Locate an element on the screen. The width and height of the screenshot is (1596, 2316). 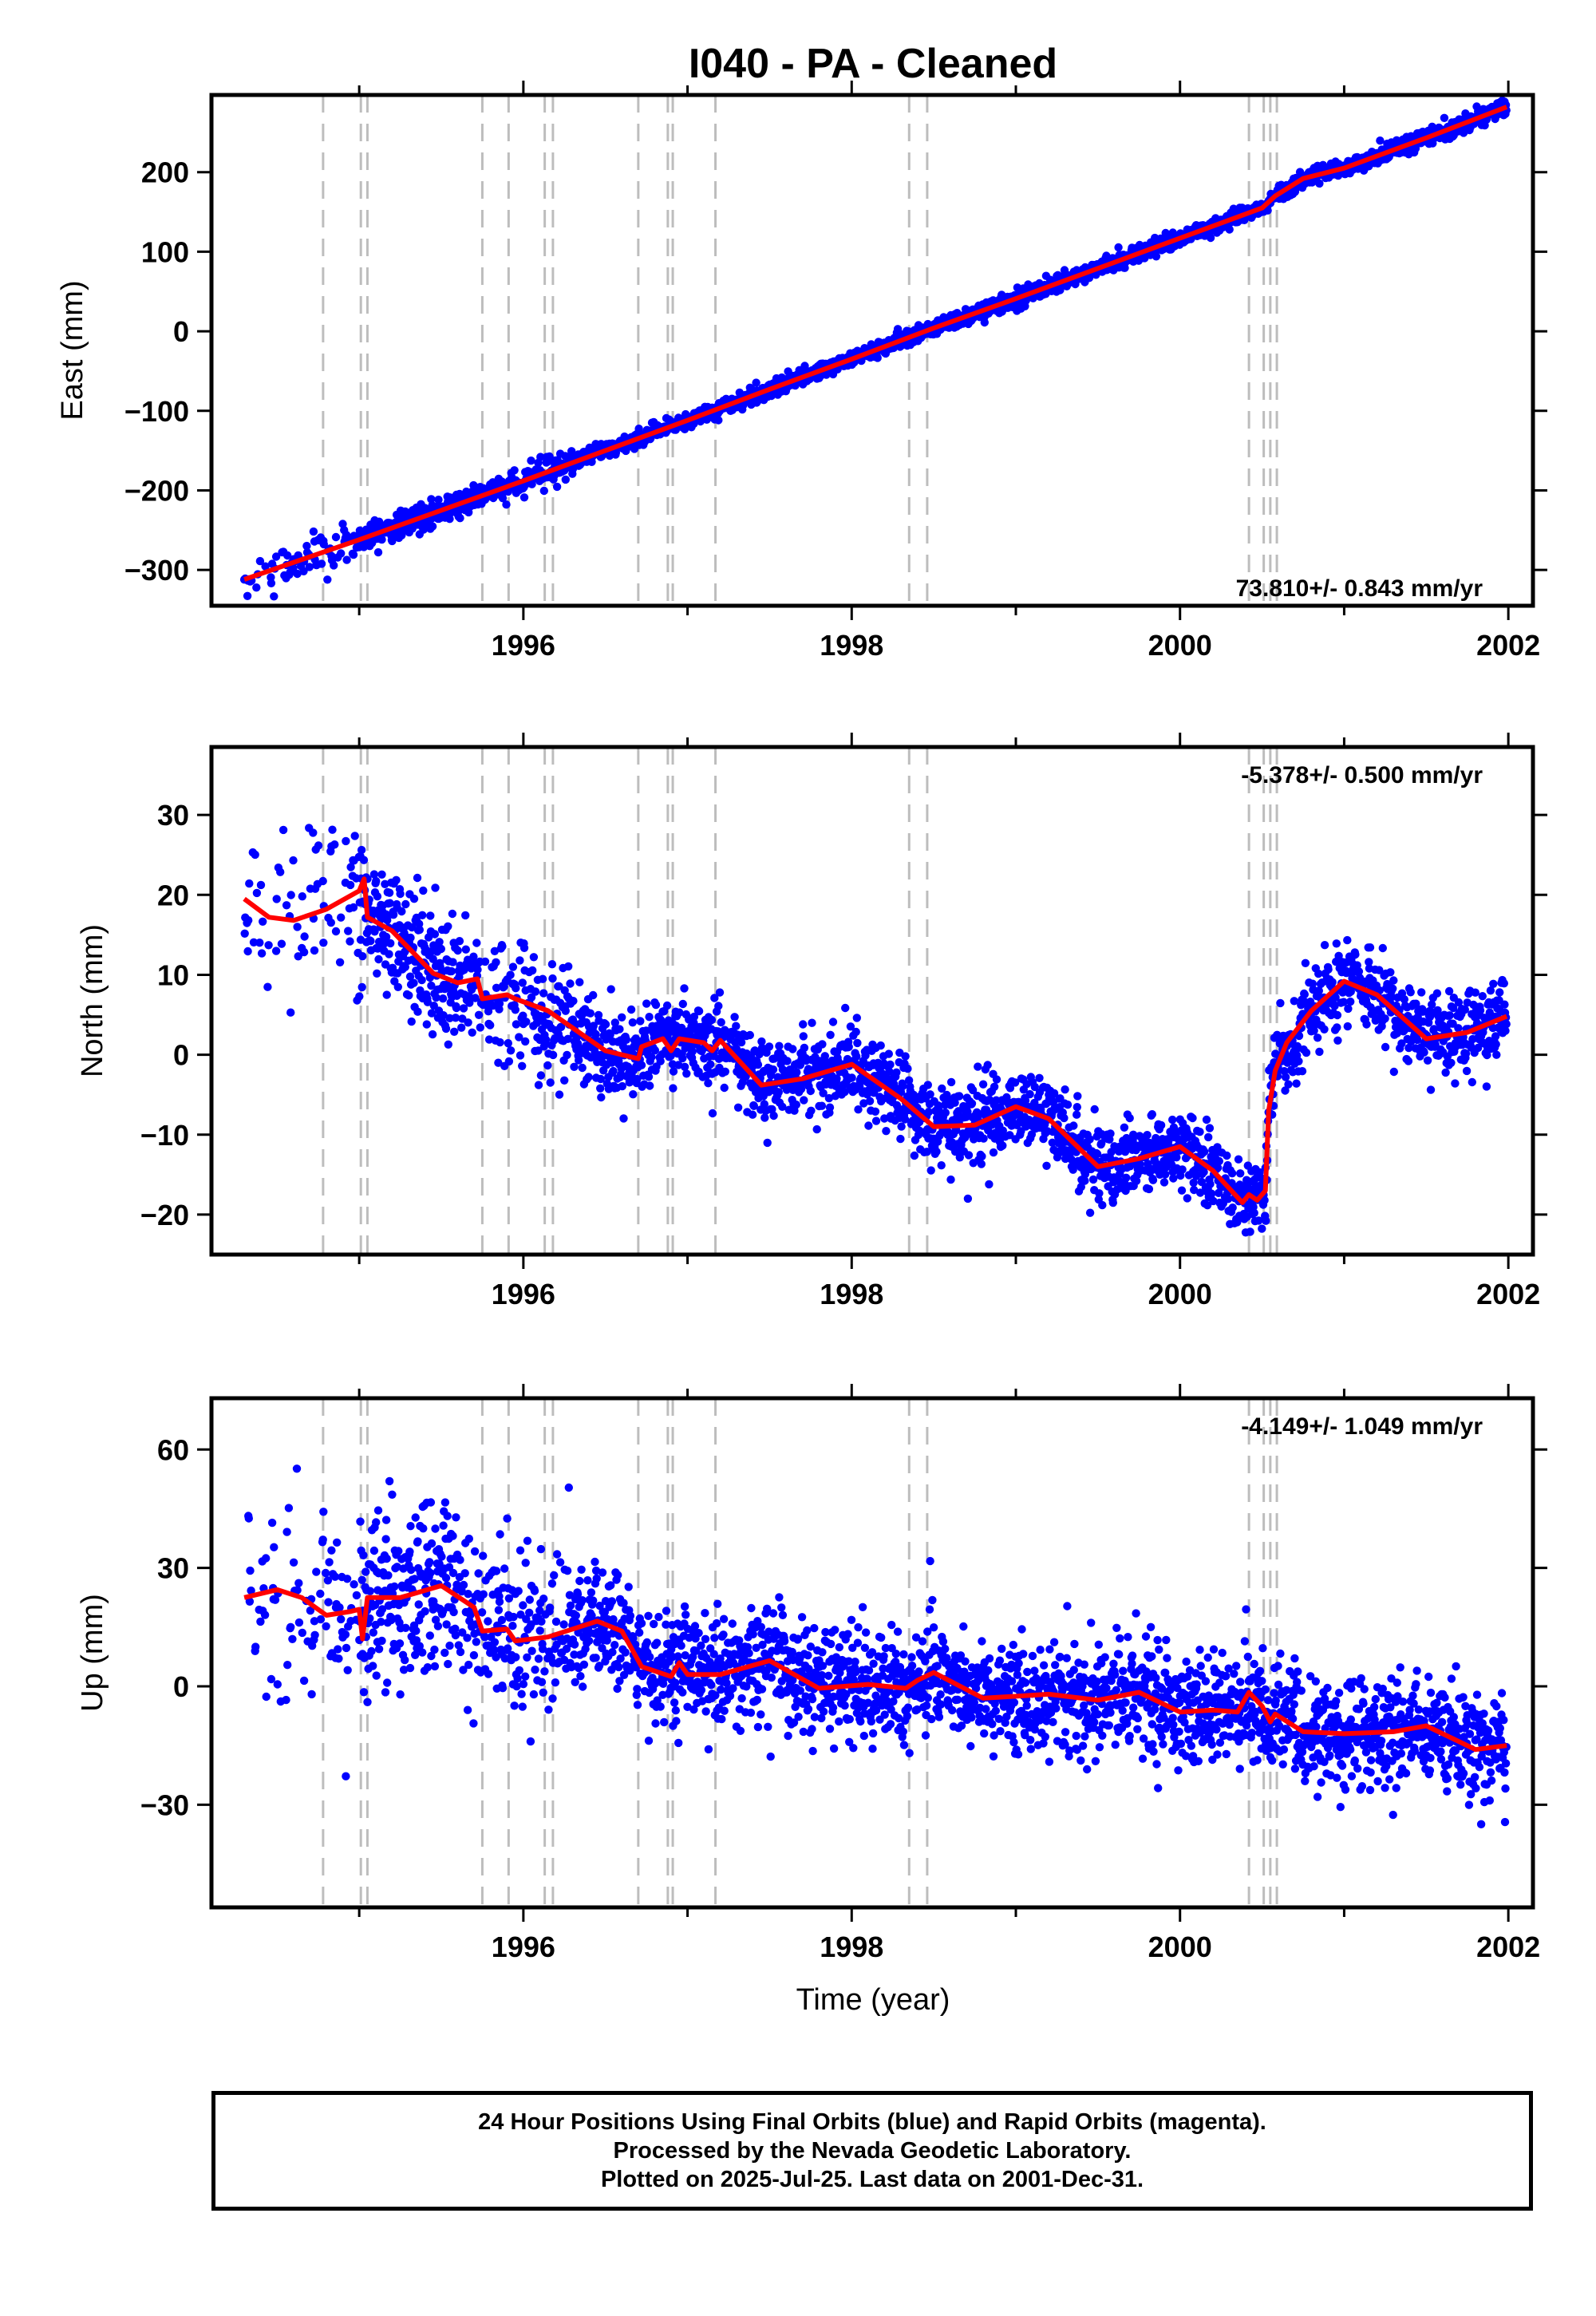
figure-title: I040 - PA - Cleaned is located at coordinates (873, 64).